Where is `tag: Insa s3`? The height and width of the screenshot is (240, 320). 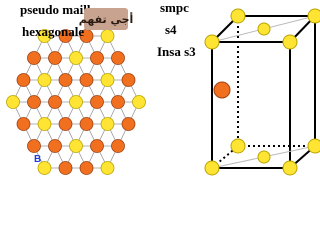 tag: Insa s3 is located at coordinates (176, 51).